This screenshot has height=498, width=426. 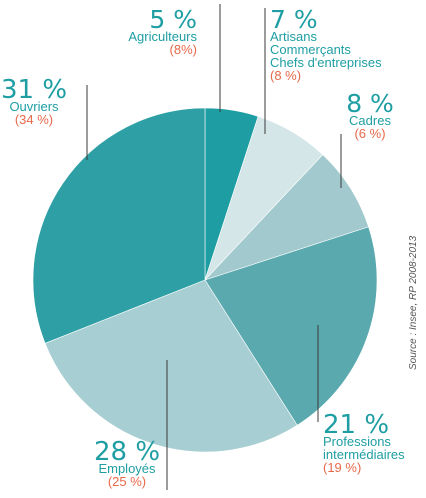 What do you see at coordinates (162, 36) in the screenshot?
I see `slice-label-0-0: Agriculteurs` at bounding box center [162, 36].